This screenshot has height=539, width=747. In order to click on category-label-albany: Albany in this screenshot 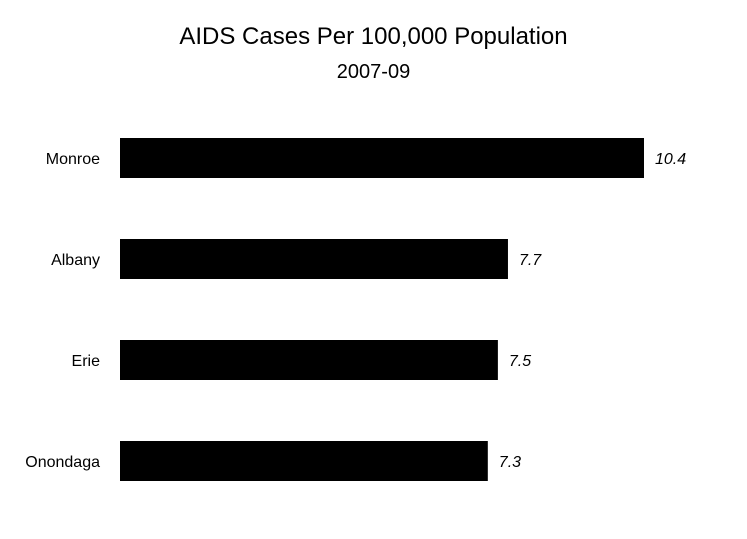, I will do `click(75, 260)`.